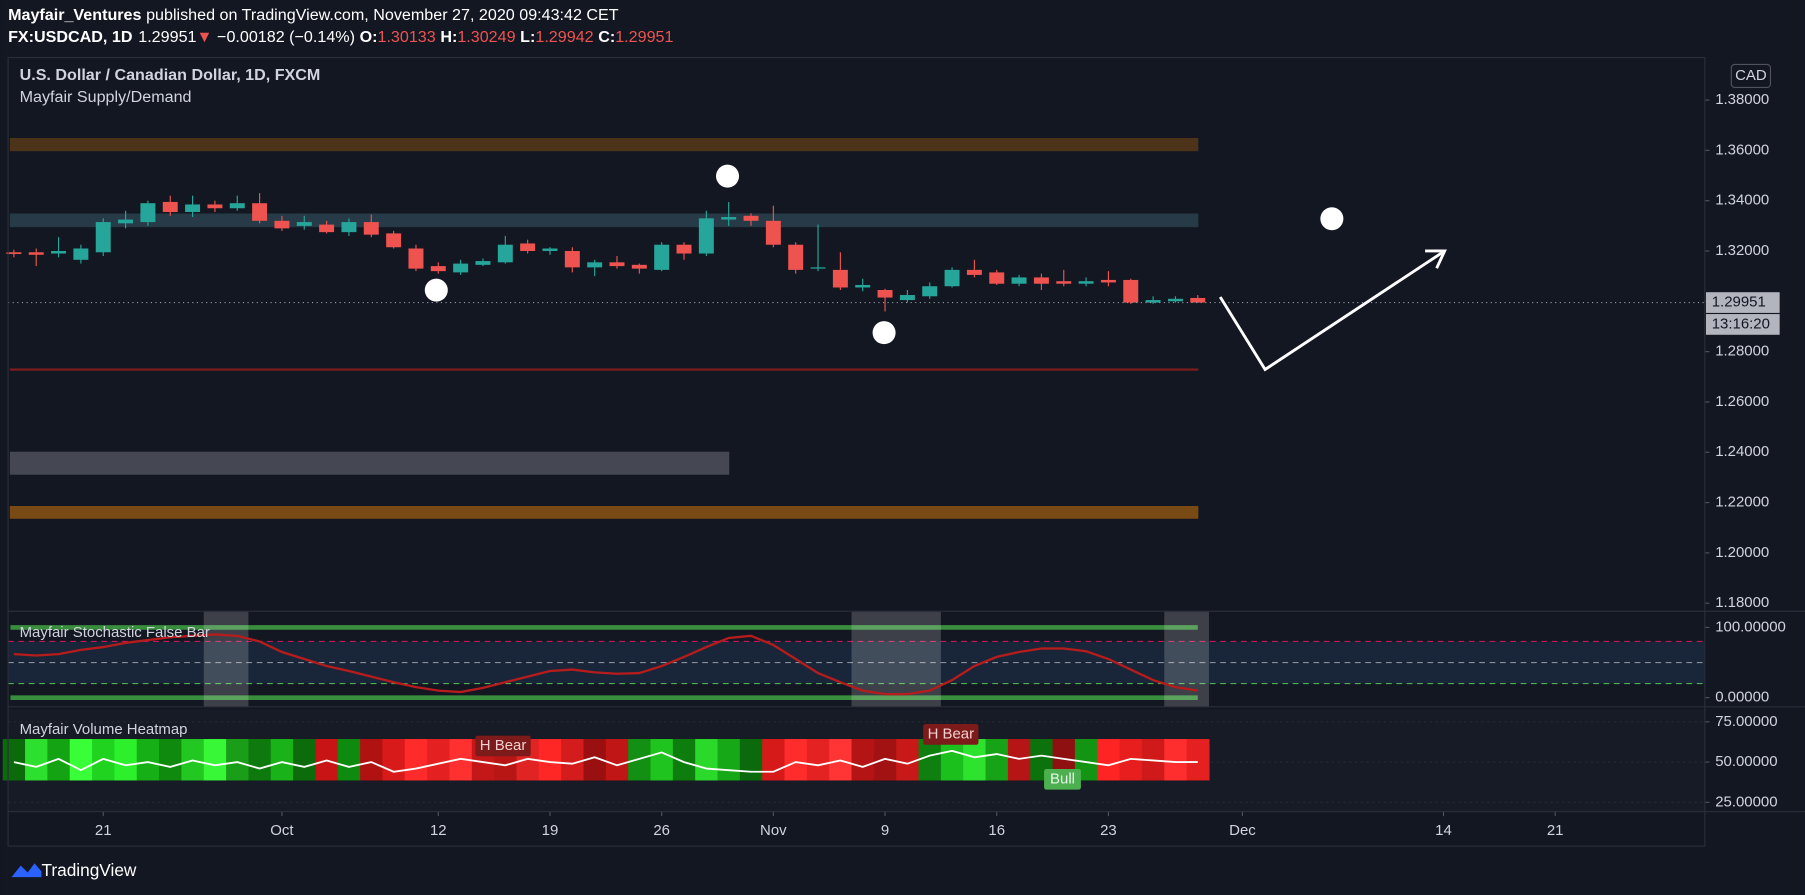 This screenshot has height=895, width=1805. What do you see at coordinates (1742, 401) in the screenshot?
I see `y-tick-label: 1.26000` at bounding box center [1742, 401].